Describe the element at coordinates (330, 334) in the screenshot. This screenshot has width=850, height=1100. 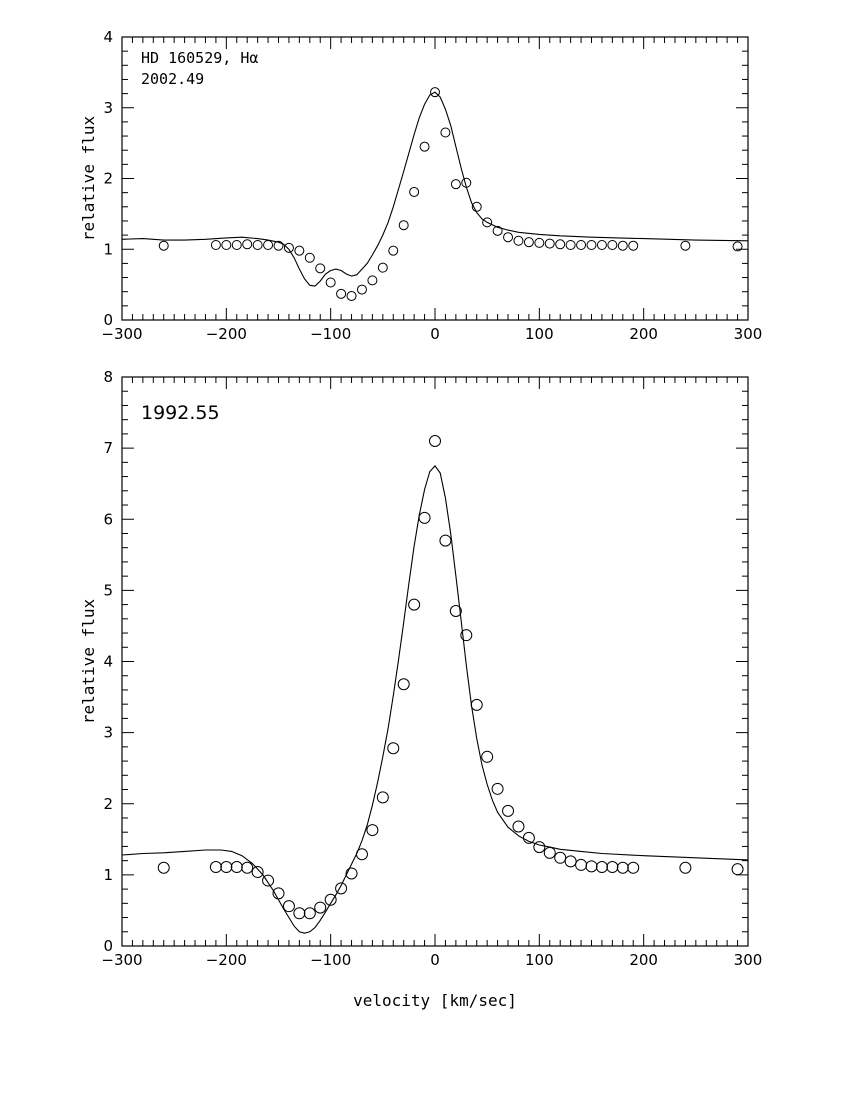
I see `x-tick-label: −100` at that location.